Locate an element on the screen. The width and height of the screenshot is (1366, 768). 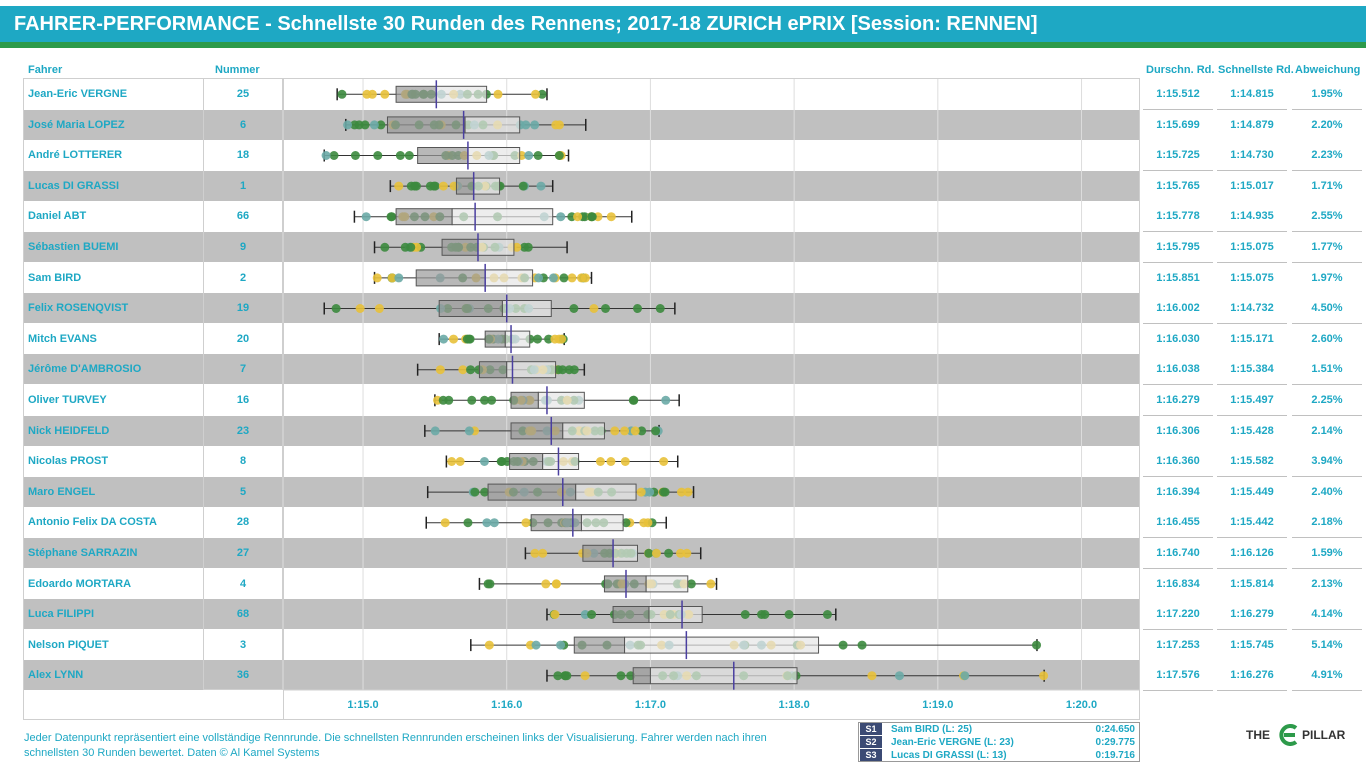
stat-dev: 2.14% is located at coordinates (1327, 431).